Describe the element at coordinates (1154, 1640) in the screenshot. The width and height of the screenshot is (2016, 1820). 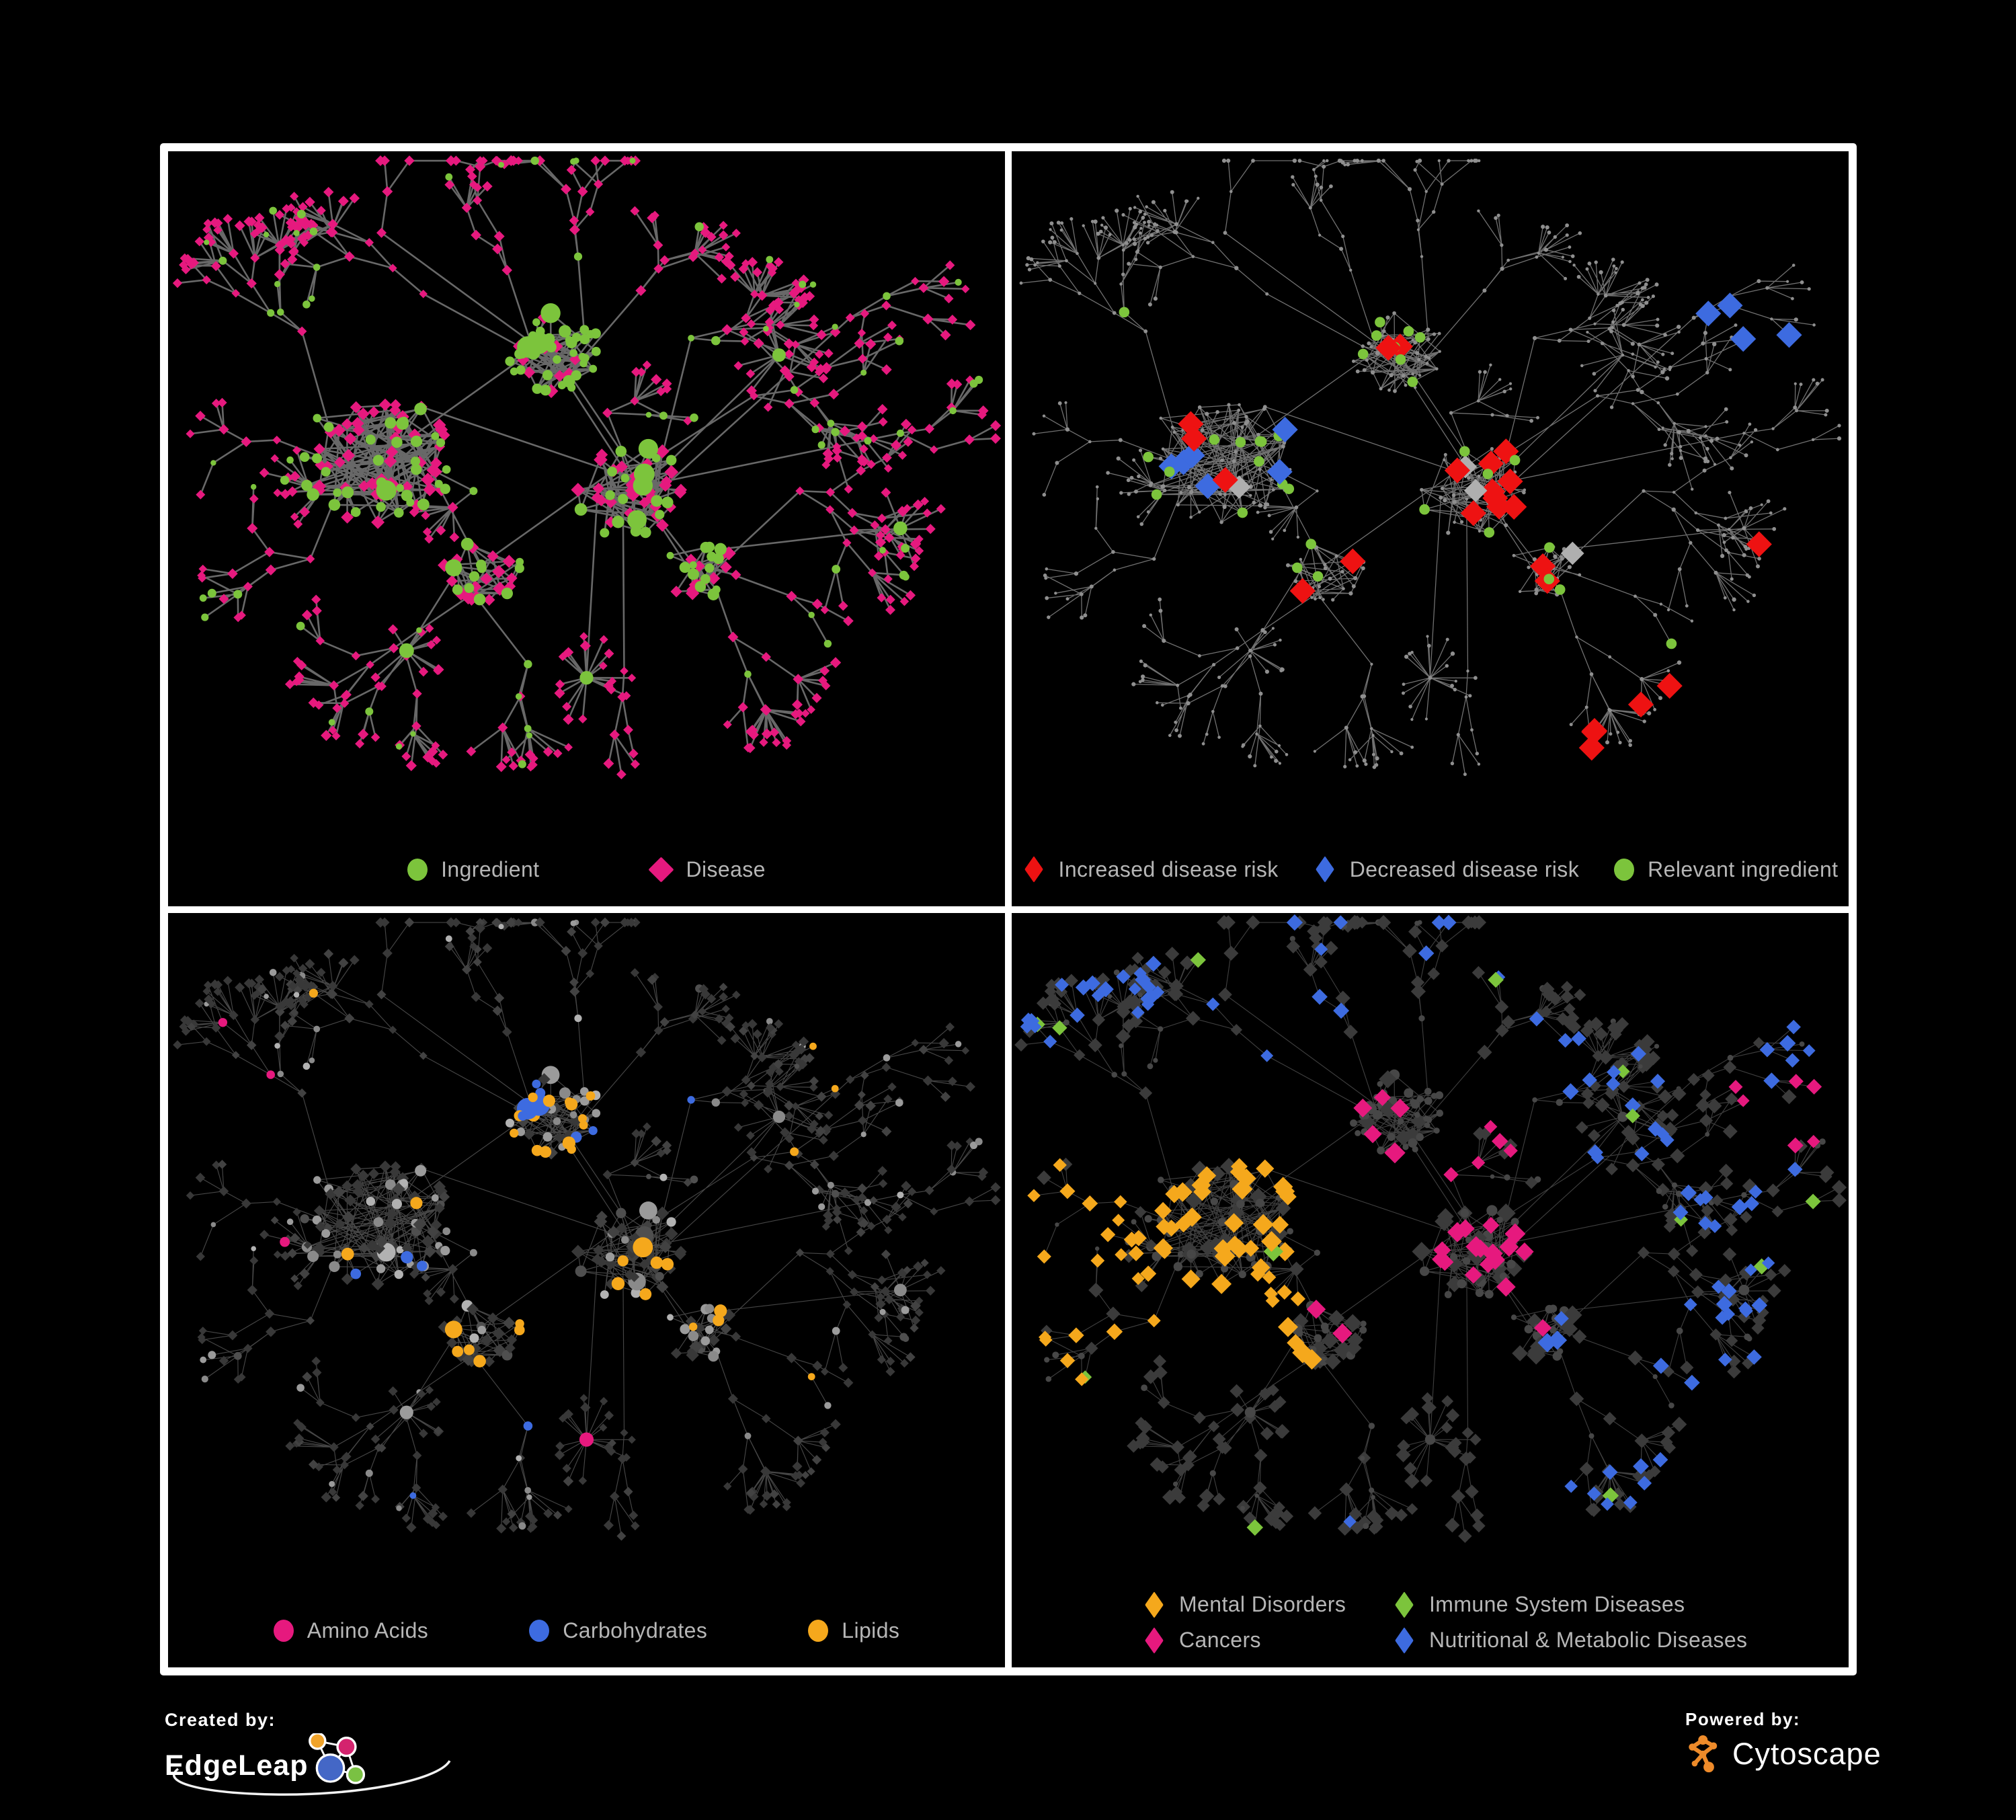
I see `cancers-marker-icon` at that location.